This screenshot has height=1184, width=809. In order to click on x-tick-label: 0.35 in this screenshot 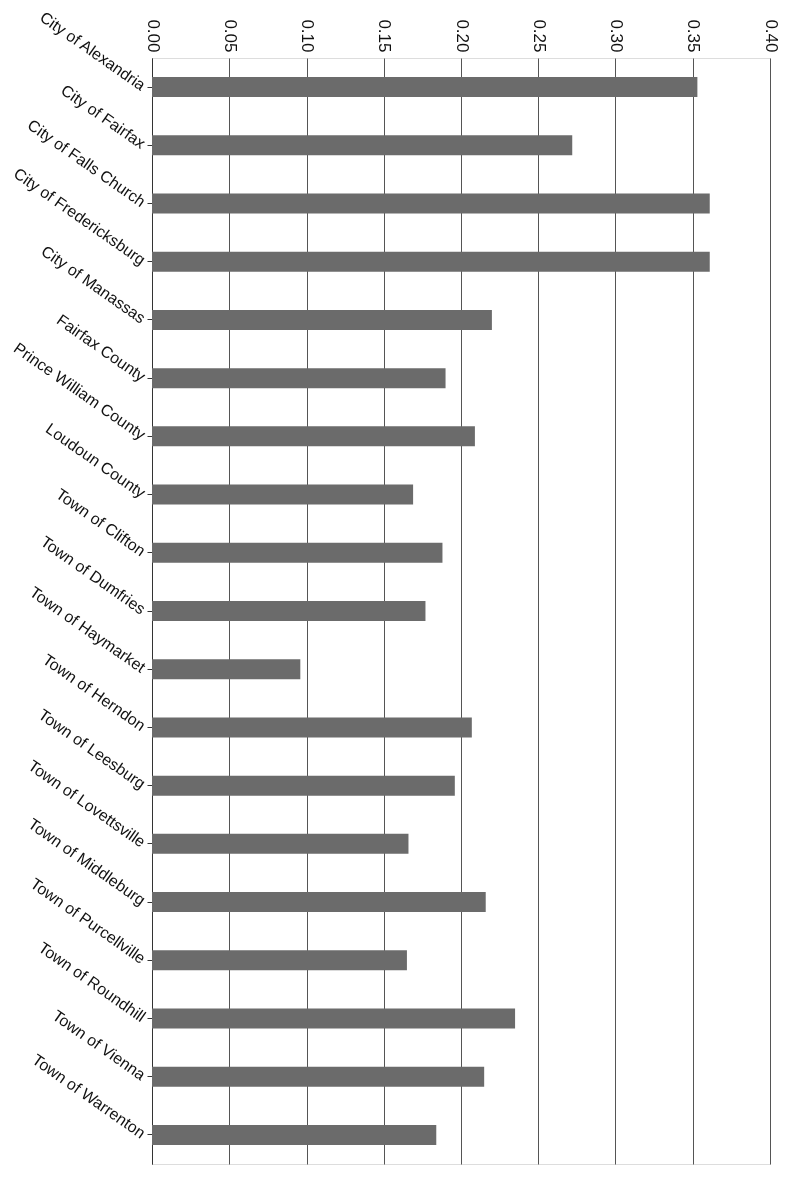, I will do `click(694, 36)`.